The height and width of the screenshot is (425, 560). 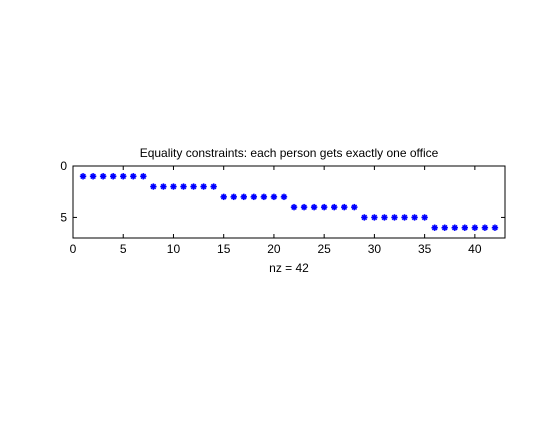 I want to click on plot-area, so click(x=289, y=202).